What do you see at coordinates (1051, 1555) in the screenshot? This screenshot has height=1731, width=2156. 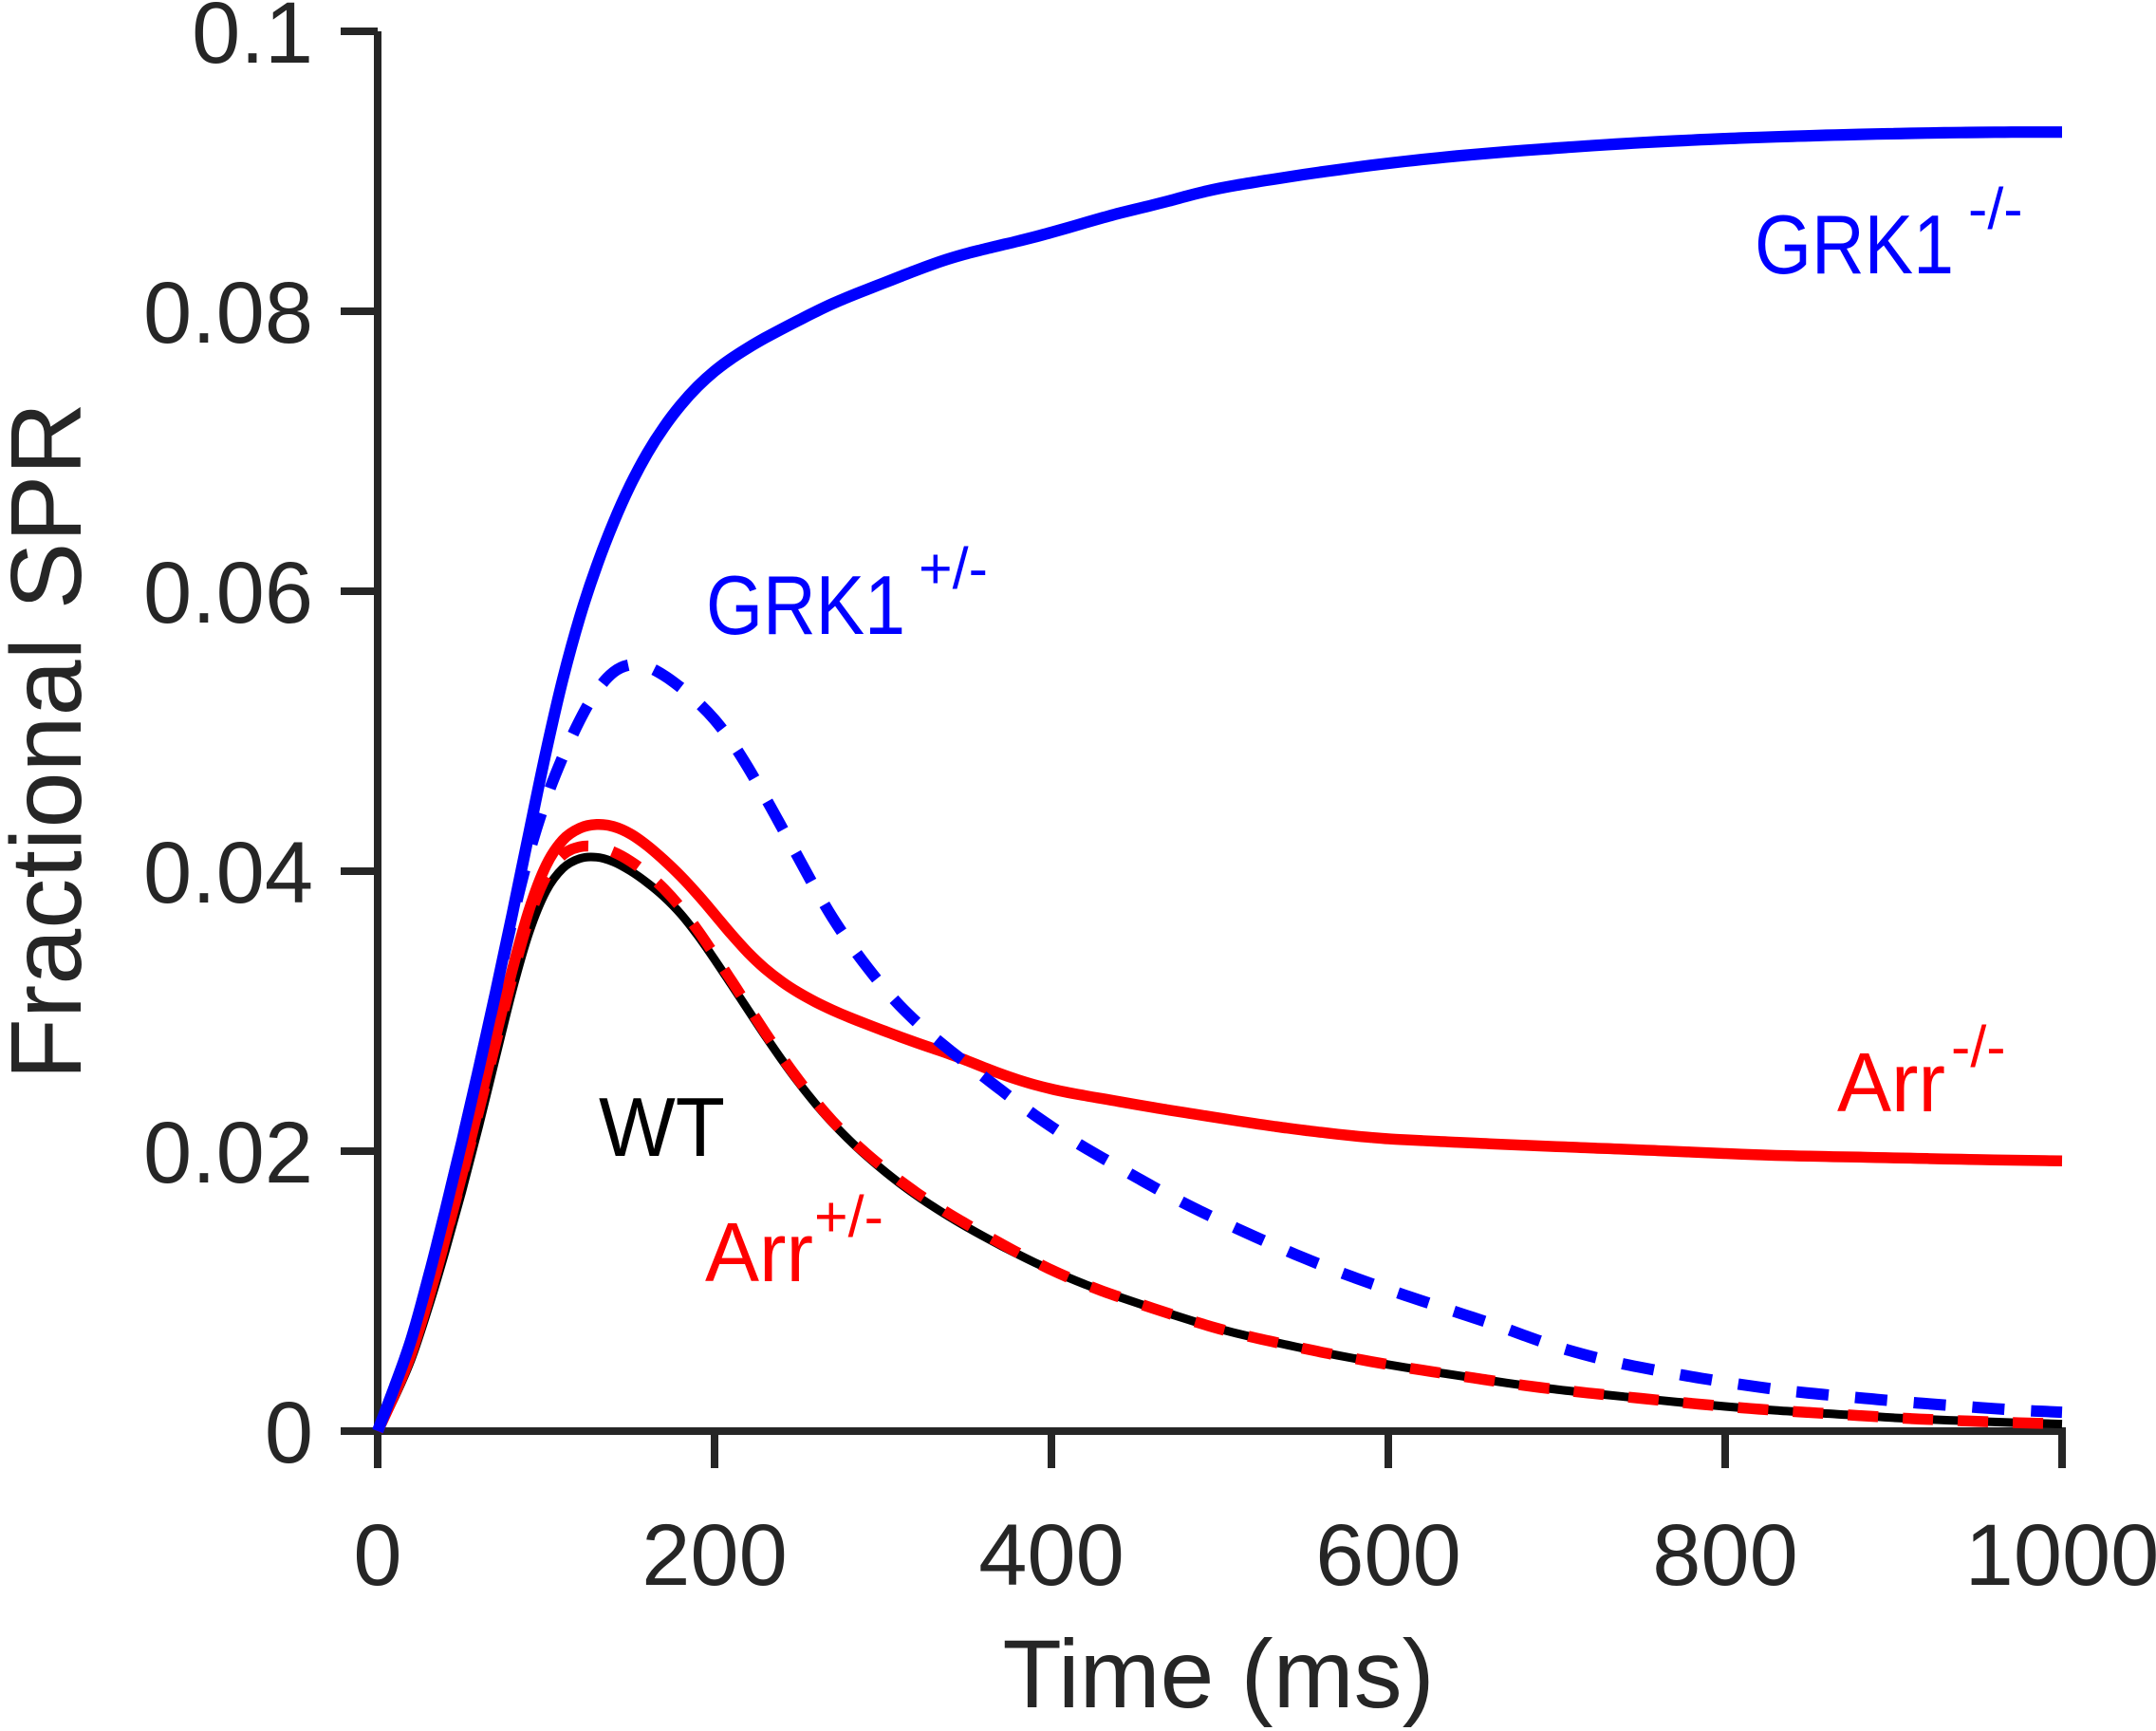 I see `svg-text: 400` at bounding box center [1051, 1555].